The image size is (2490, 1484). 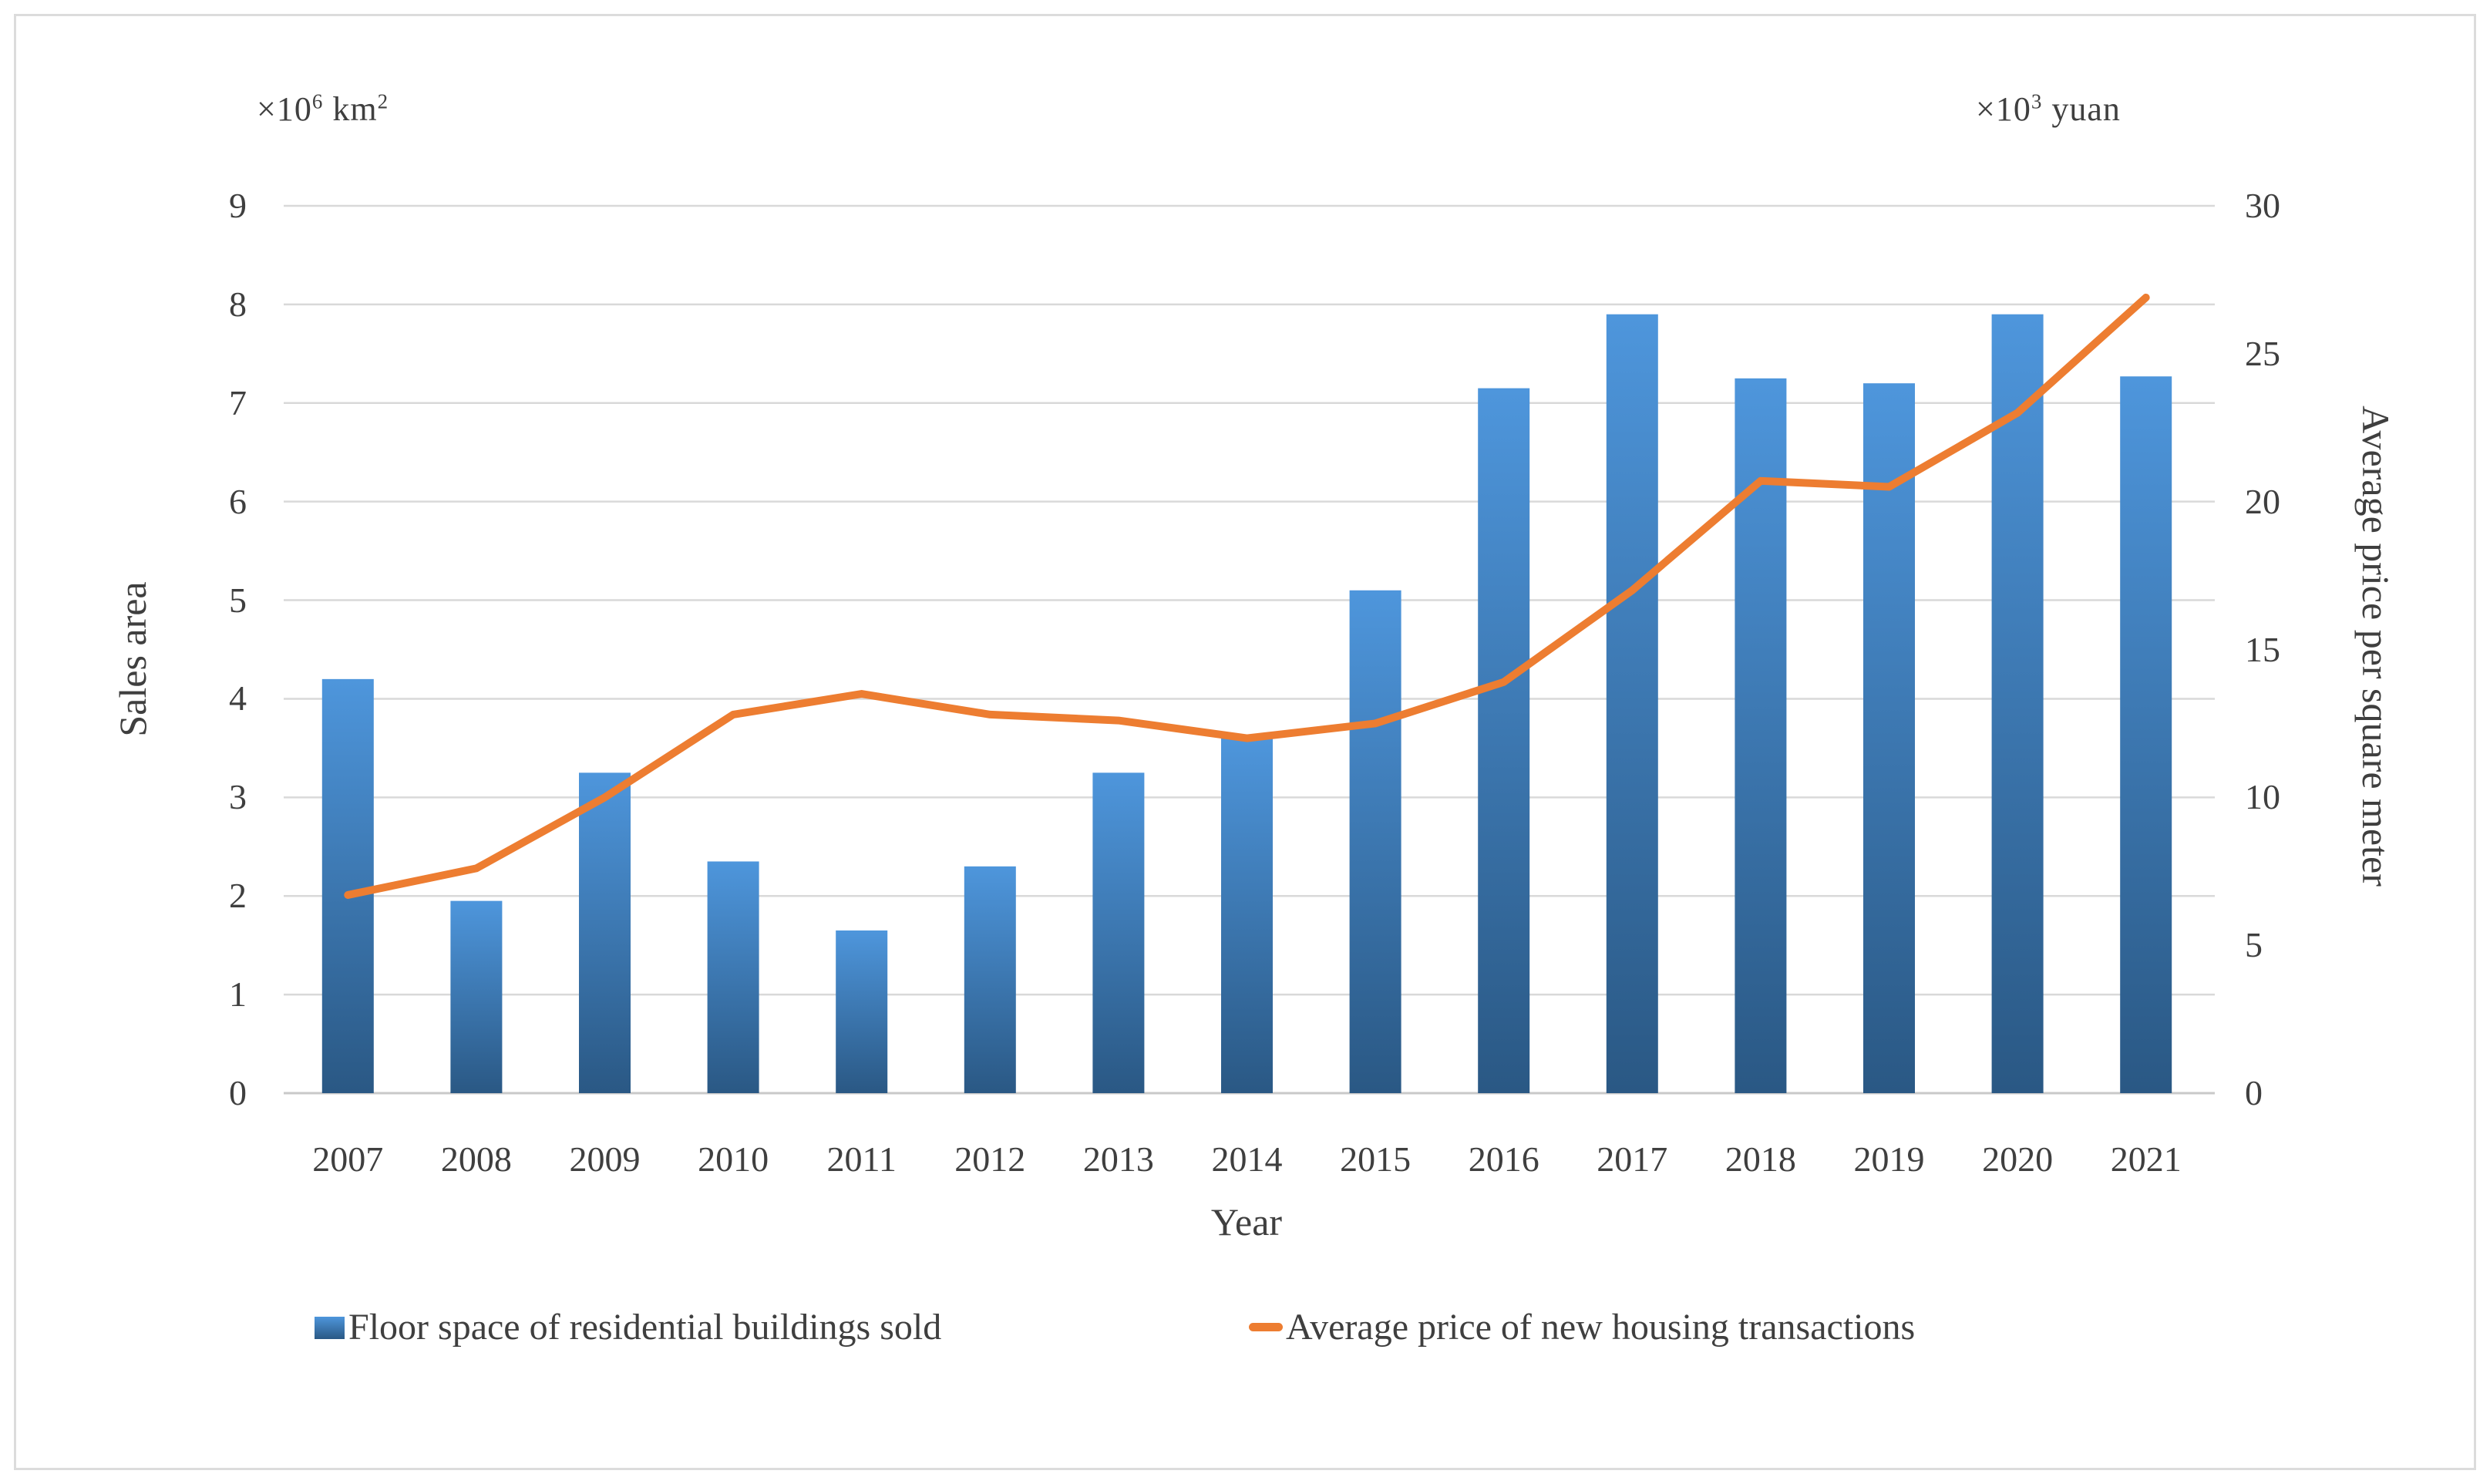 What do you see at coordinates (238, 501) in the screenshot?
I see `left-tick-6: 6` at bounding box center [238, 501].